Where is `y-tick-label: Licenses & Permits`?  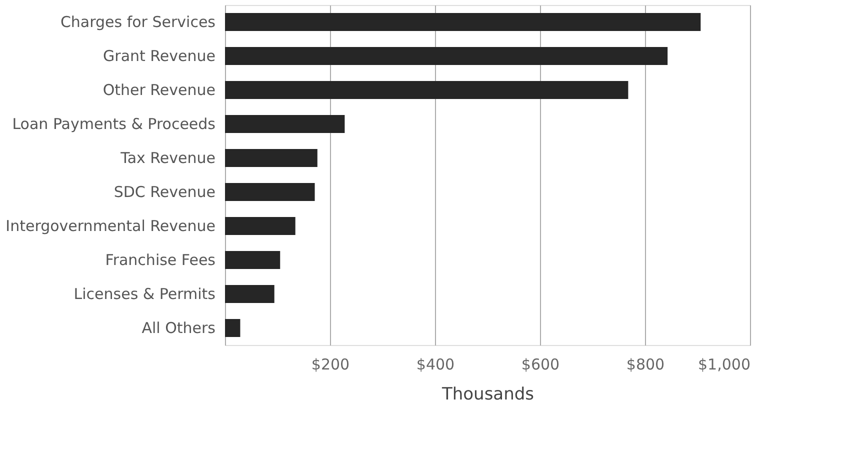
y-tick-label: Licenses & Permits is located at coordinates (145, 294).